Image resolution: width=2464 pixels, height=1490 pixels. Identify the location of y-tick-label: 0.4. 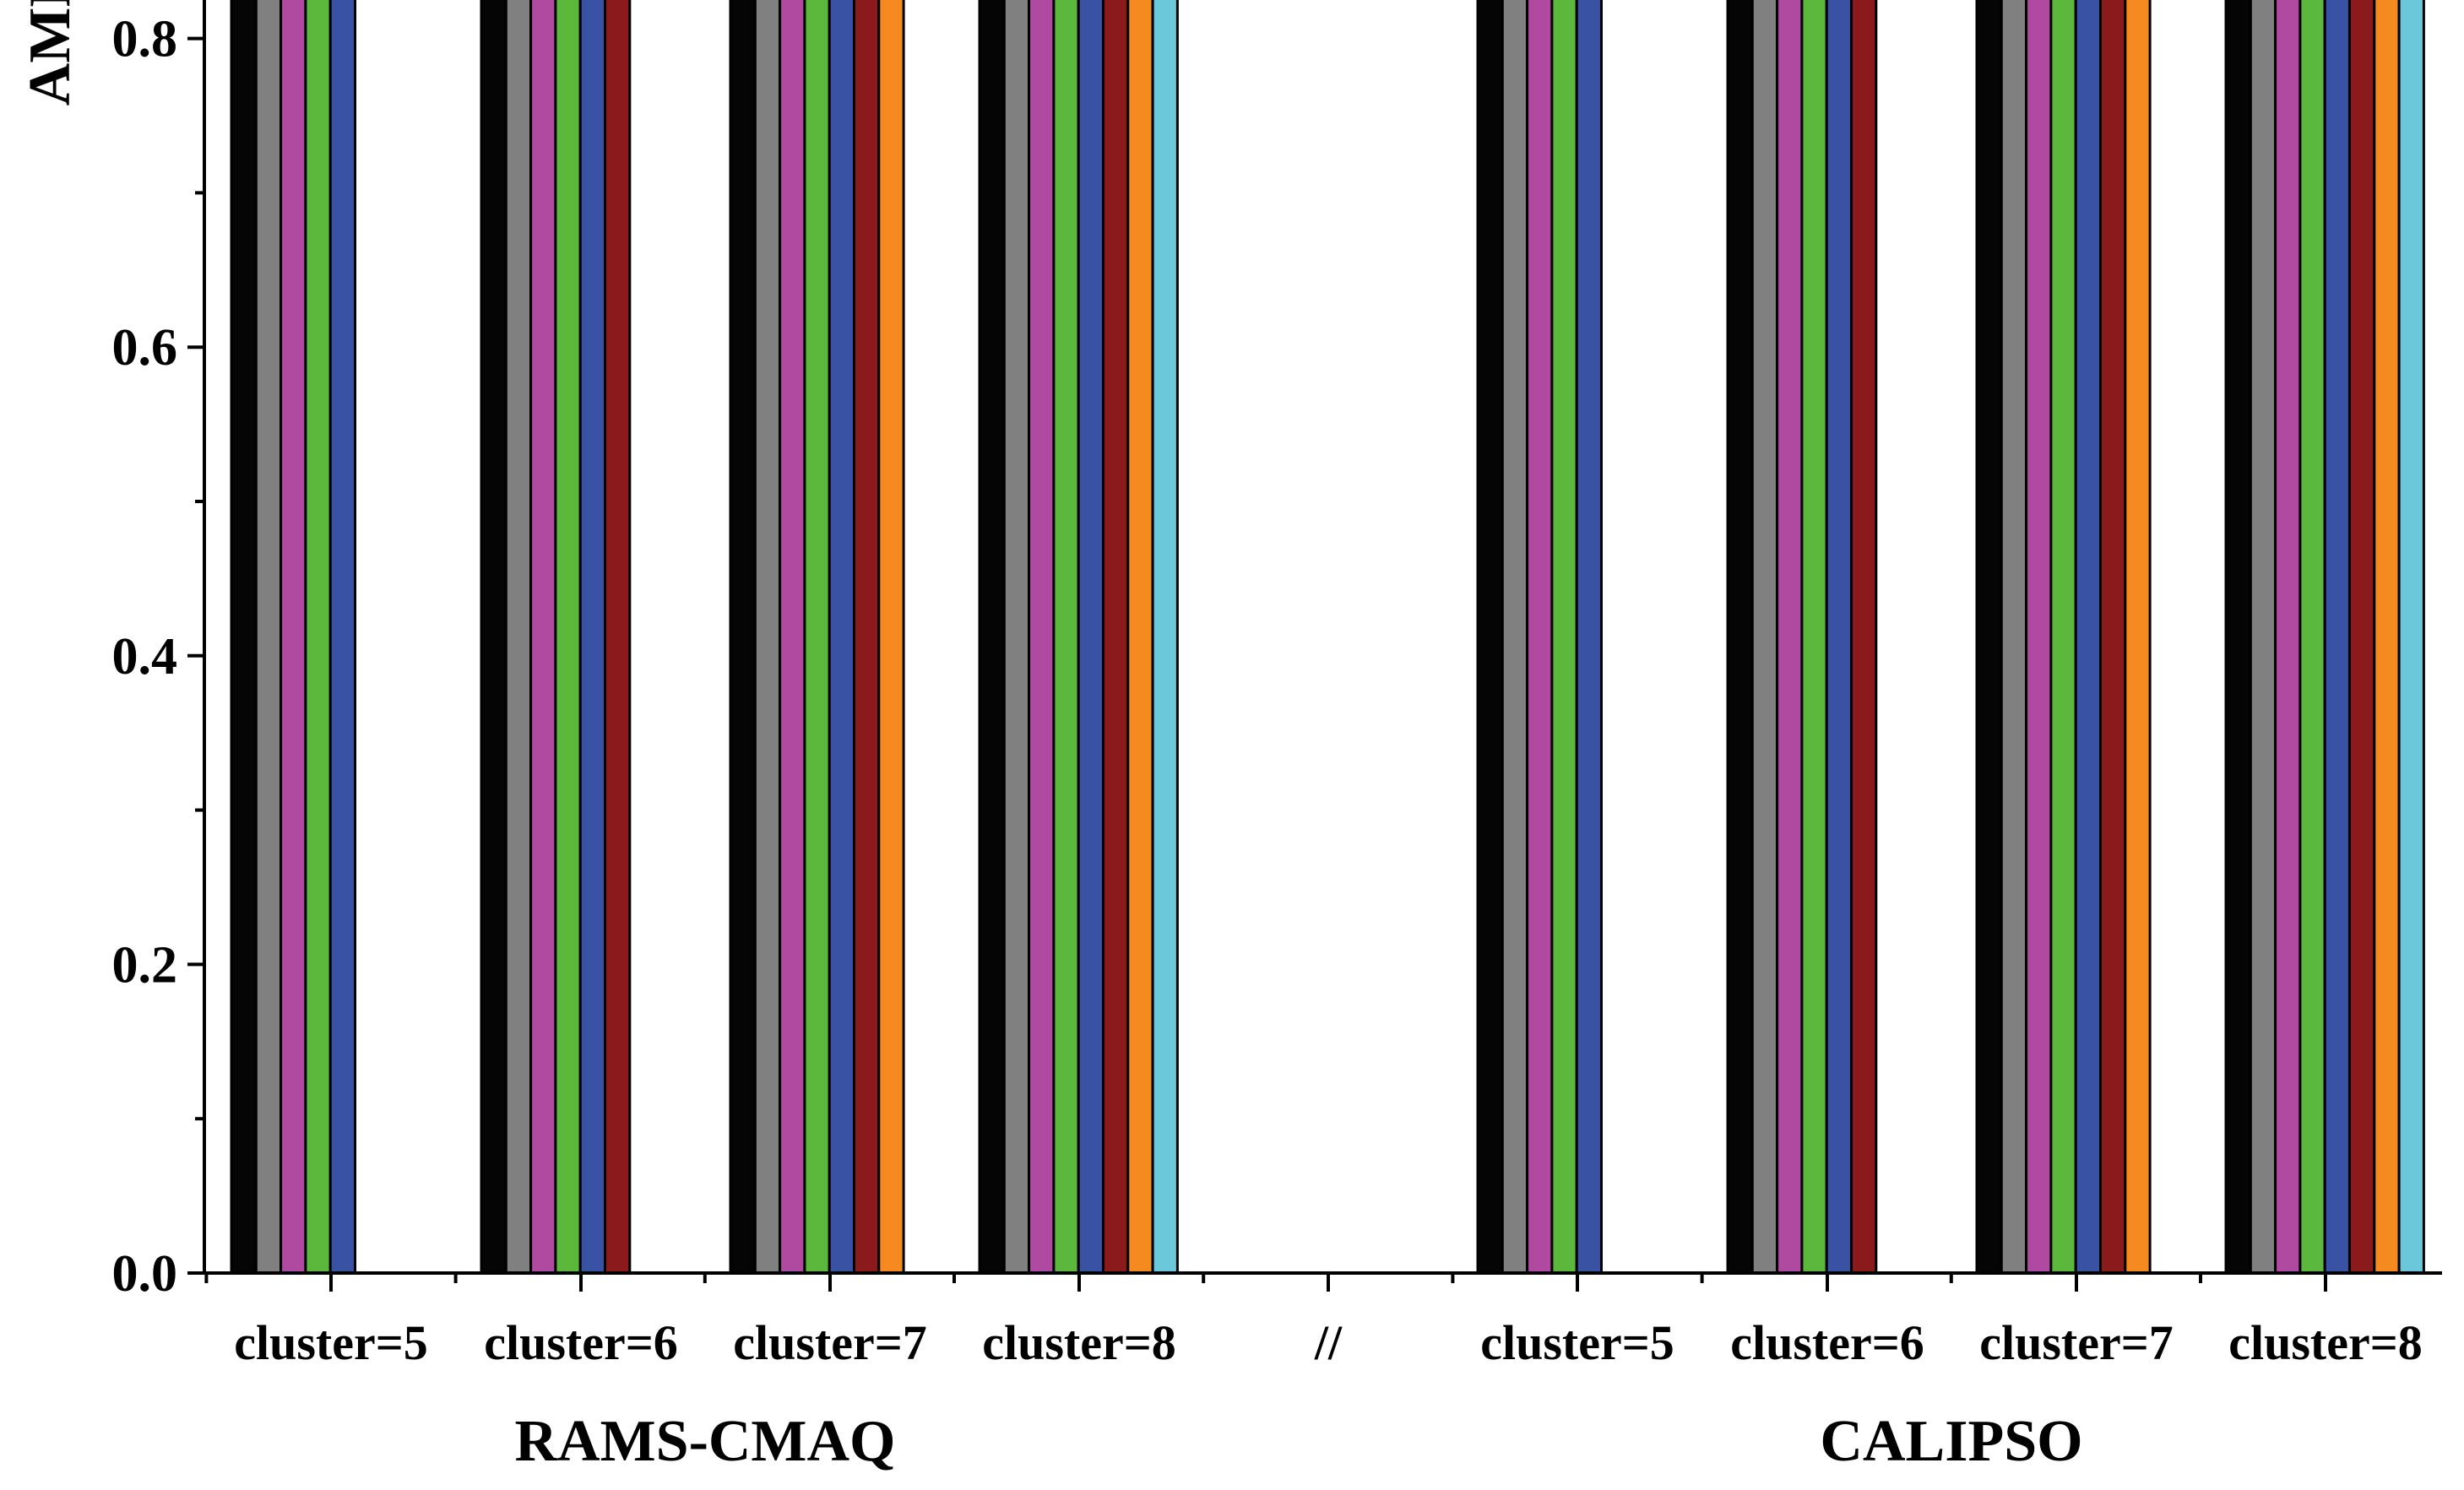
(145, 656).